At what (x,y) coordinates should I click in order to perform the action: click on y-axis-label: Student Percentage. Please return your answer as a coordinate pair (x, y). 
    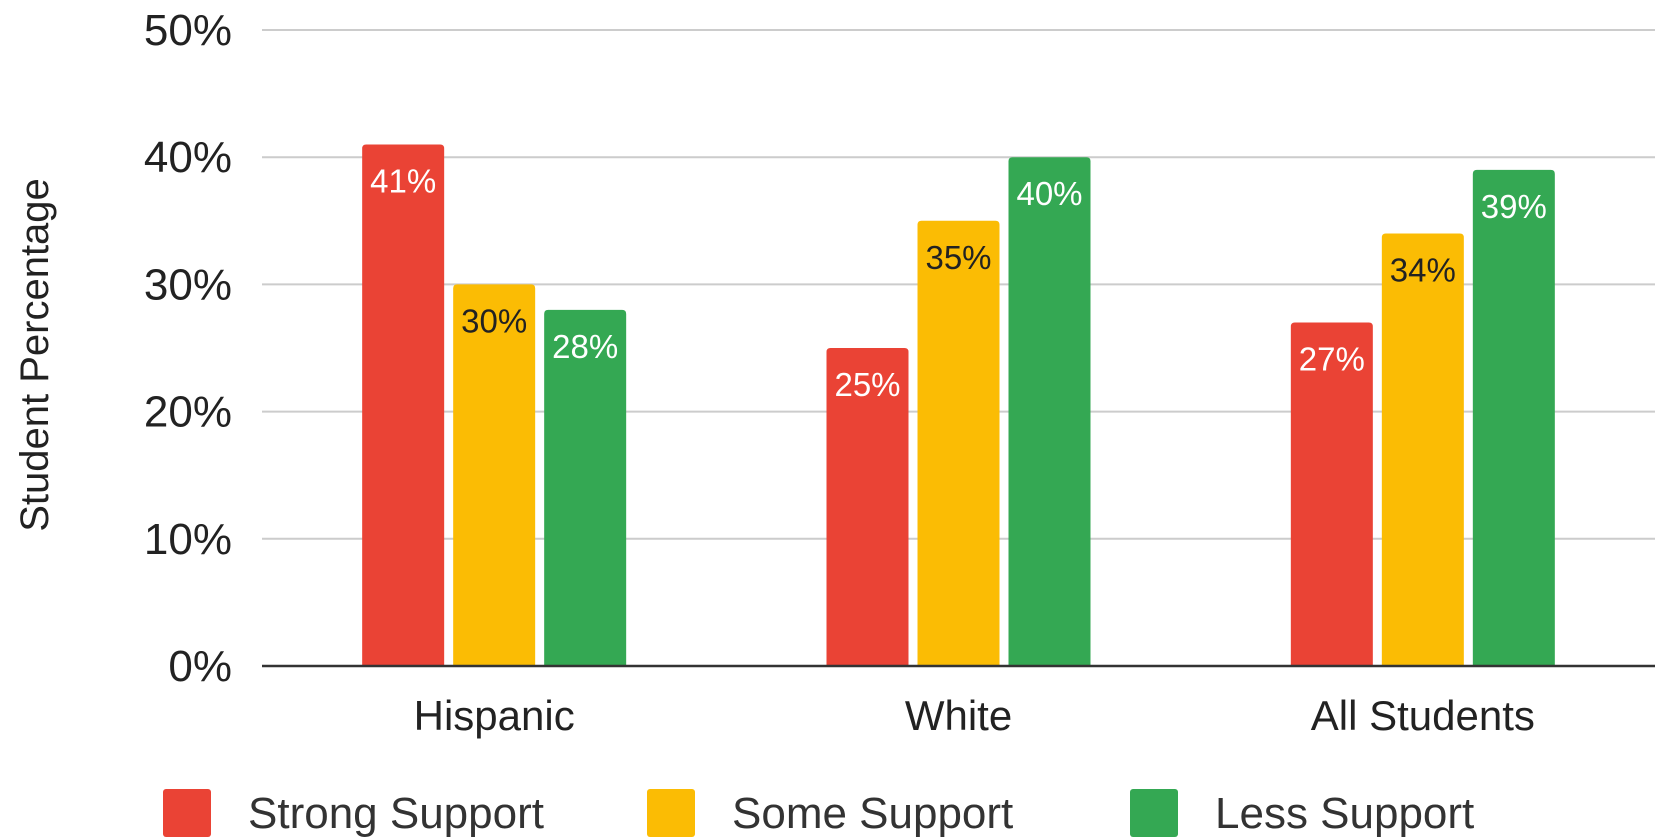
    Looking at the image, I should click on (35, 355).